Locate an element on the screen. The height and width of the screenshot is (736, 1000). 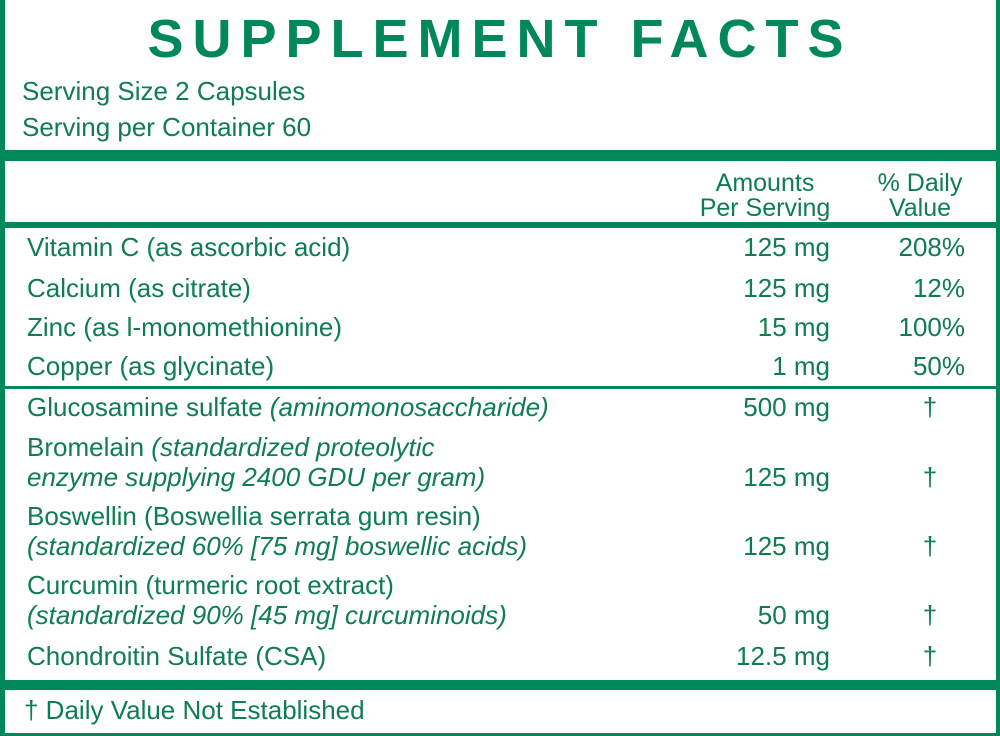
ingredient-name: Chondroitin Sulfate (CSA) is located at coordinates (177, 656).